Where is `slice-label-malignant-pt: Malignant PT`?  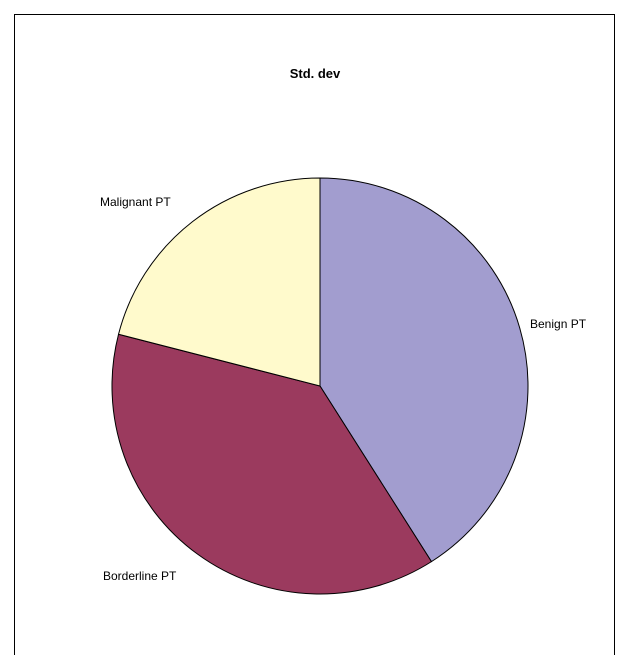
slice-label-malignant-pt: Malignant PT is located at coordinates (135, 202).